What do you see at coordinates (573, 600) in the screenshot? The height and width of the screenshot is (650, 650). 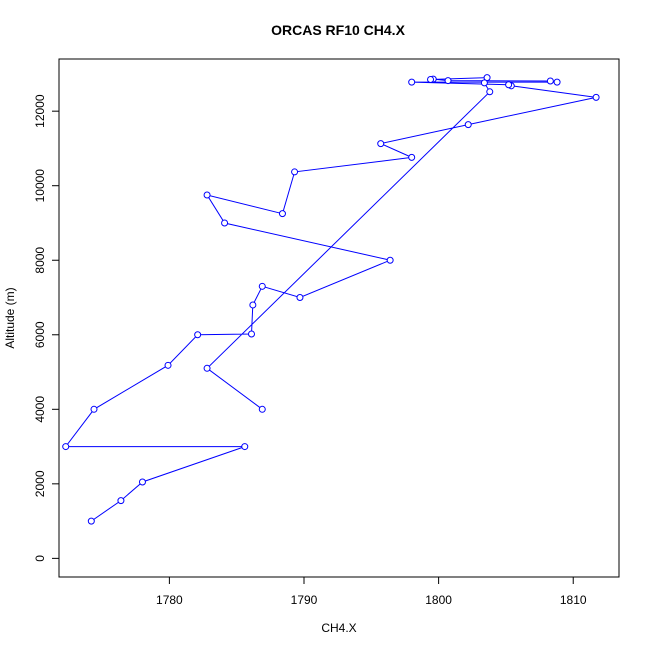 I see `x-tick-label: 1810` at bounding box center [573, 600].